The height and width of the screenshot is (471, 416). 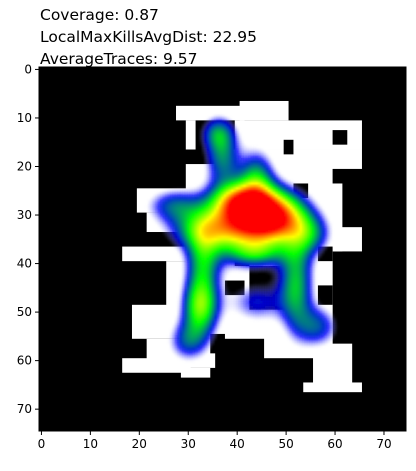 What do you see at coordinates (99, 15) in the screenshot?
I see `title-coverage: Coverage: 0.87` at bounding box center [99, 15].